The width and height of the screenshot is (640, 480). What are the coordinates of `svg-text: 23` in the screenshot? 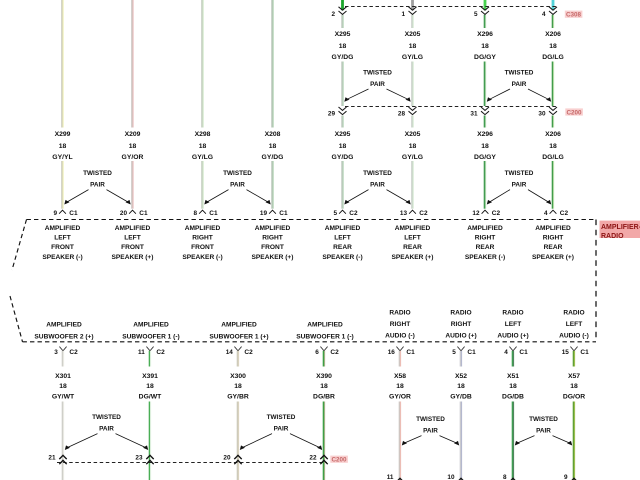 It's located at (139, 457).